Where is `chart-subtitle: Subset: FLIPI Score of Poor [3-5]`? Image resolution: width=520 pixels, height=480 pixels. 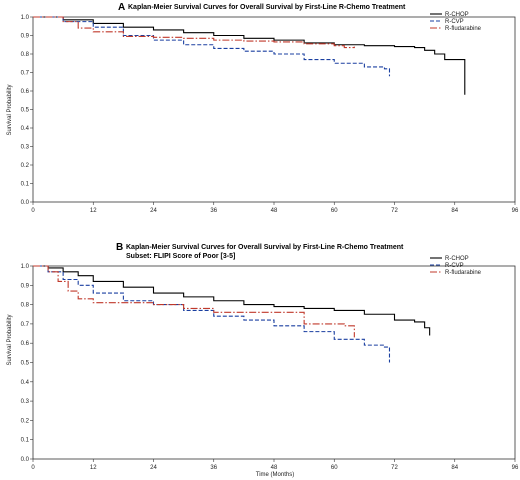 chart-subtitle: Subset: FLIPI Score of Poor [3-5] is located at coordinates (180, 256).